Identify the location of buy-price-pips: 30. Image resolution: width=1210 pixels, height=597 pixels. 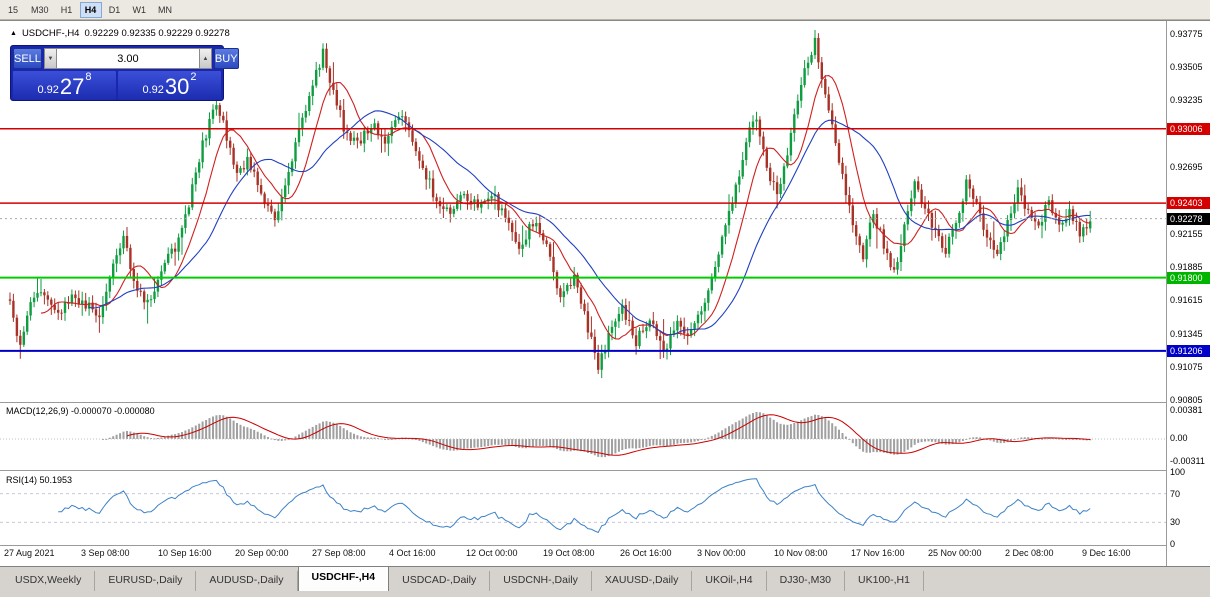
(177, 86).